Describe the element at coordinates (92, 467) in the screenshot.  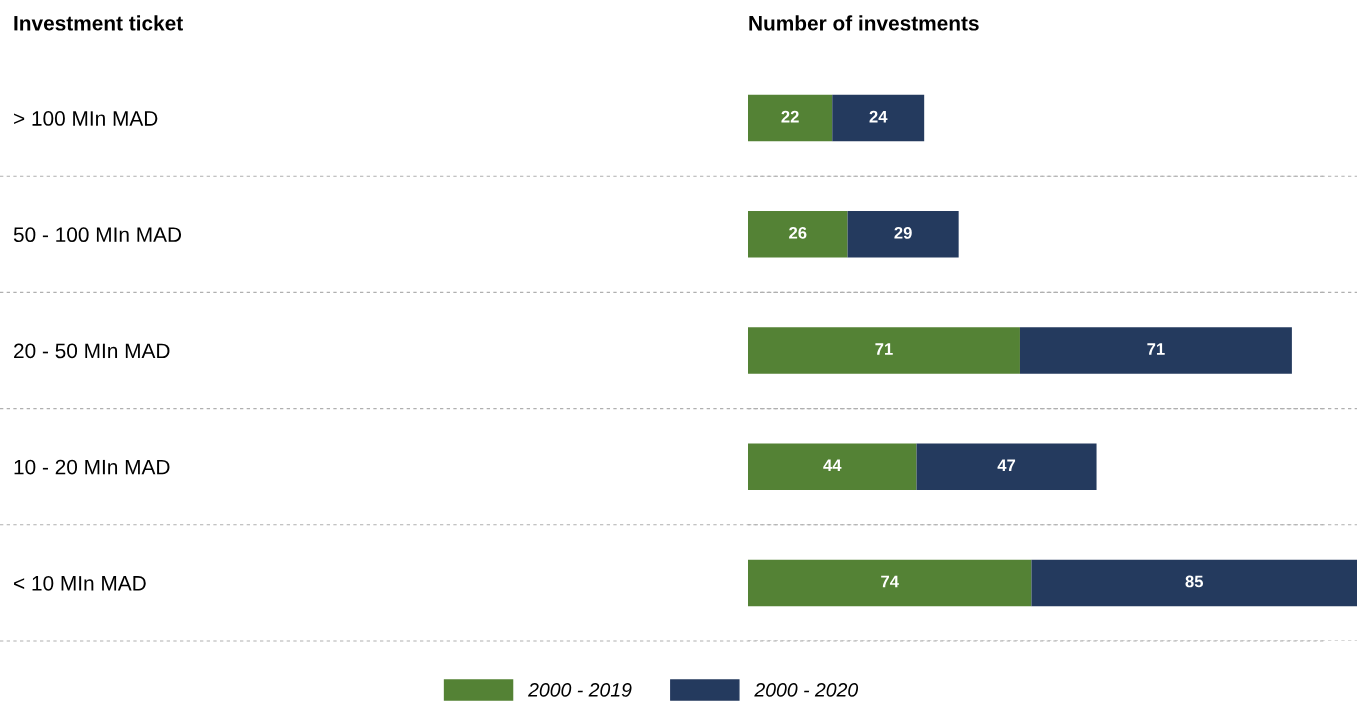
I see `y-tick-label: 10 - 20 MIn MAD` at that location.